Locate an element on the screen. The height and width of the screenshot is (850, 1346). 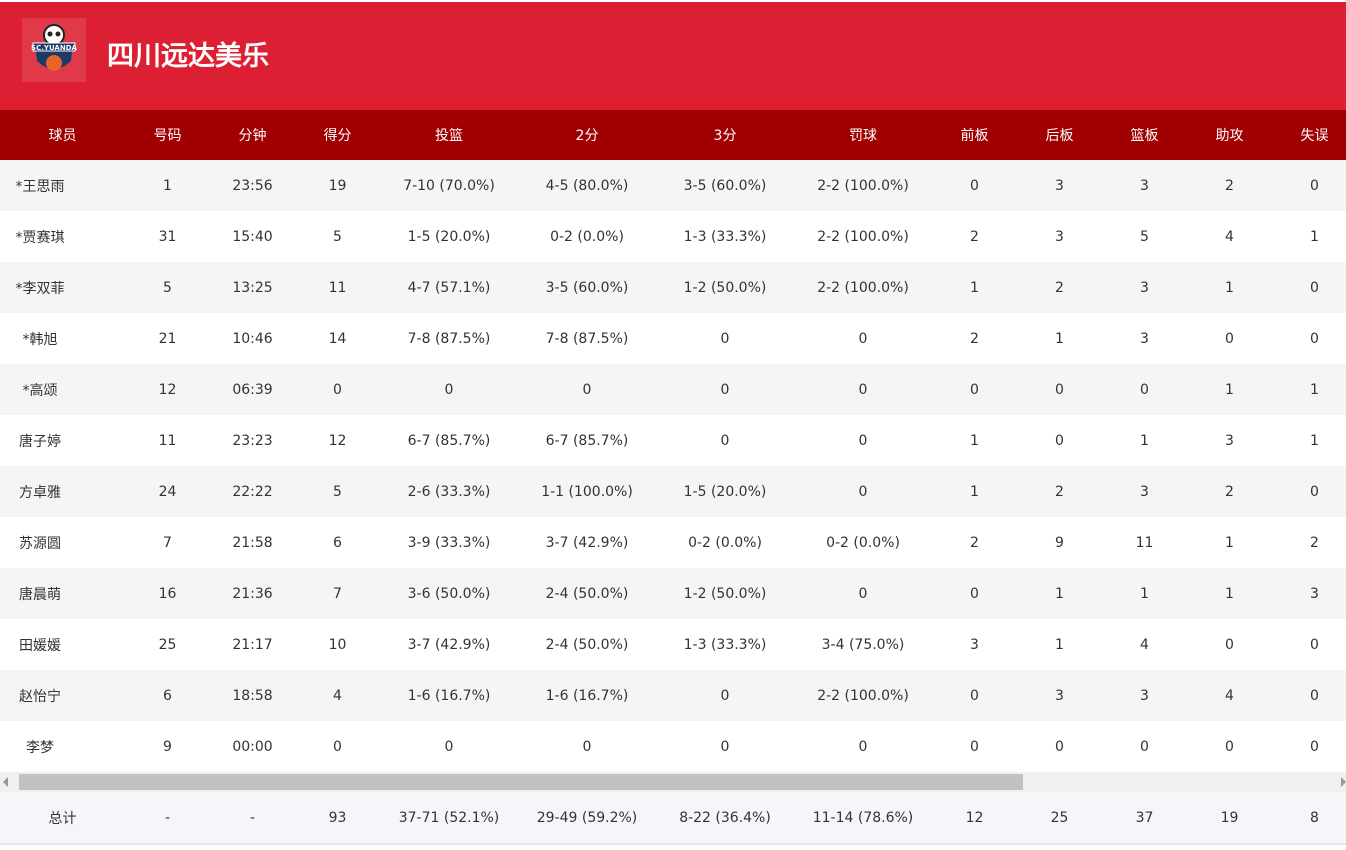
cell-points: 5 is located at coordinates (337, 236).